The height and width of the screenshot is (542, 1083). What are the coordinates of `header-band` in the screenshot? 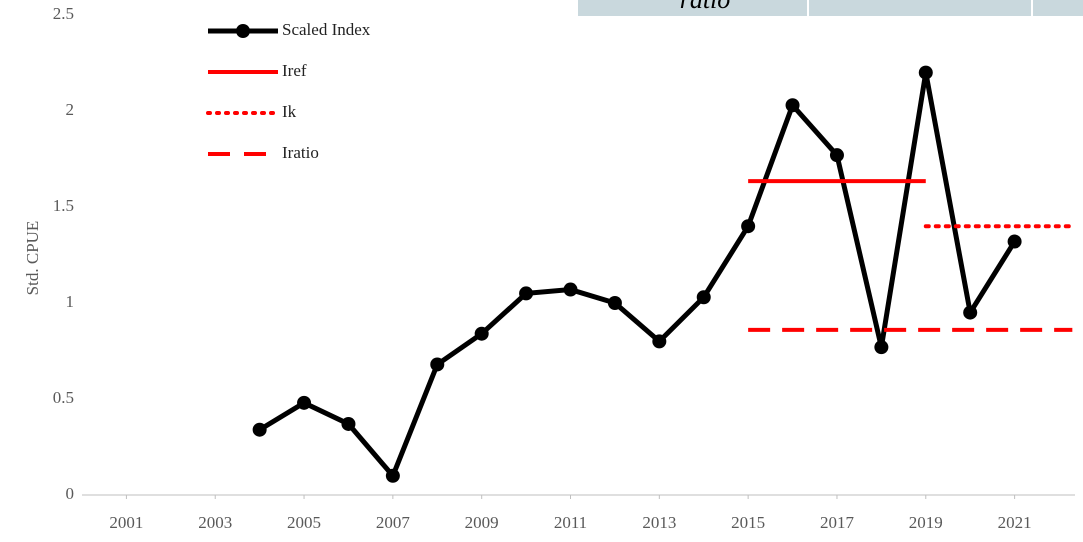 It's located at (830, 8).